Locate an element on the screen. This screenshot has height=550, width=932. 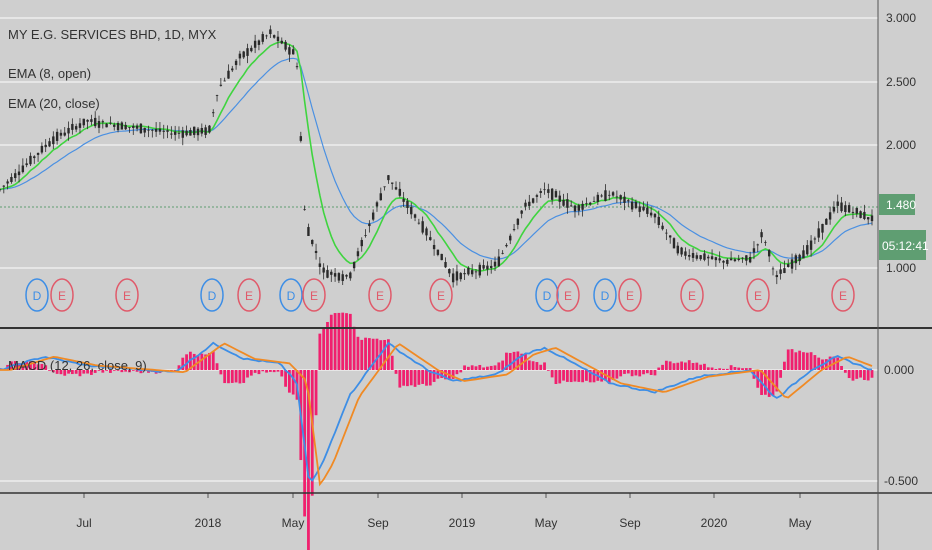
price-tick-label: 3.000 is located at coordinates (901, 18).